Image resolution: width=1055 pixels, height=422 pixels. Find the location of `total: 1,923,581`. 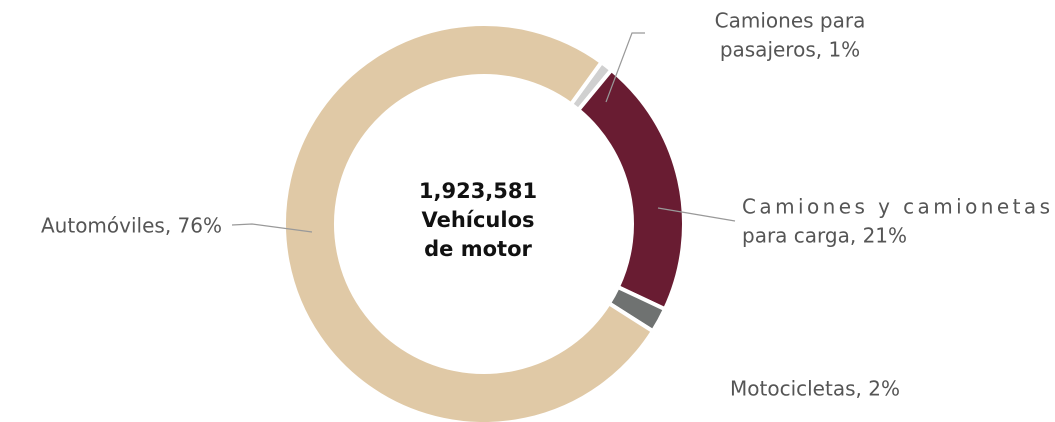

total: 1,923,581 is located at coordinates (478, 191).